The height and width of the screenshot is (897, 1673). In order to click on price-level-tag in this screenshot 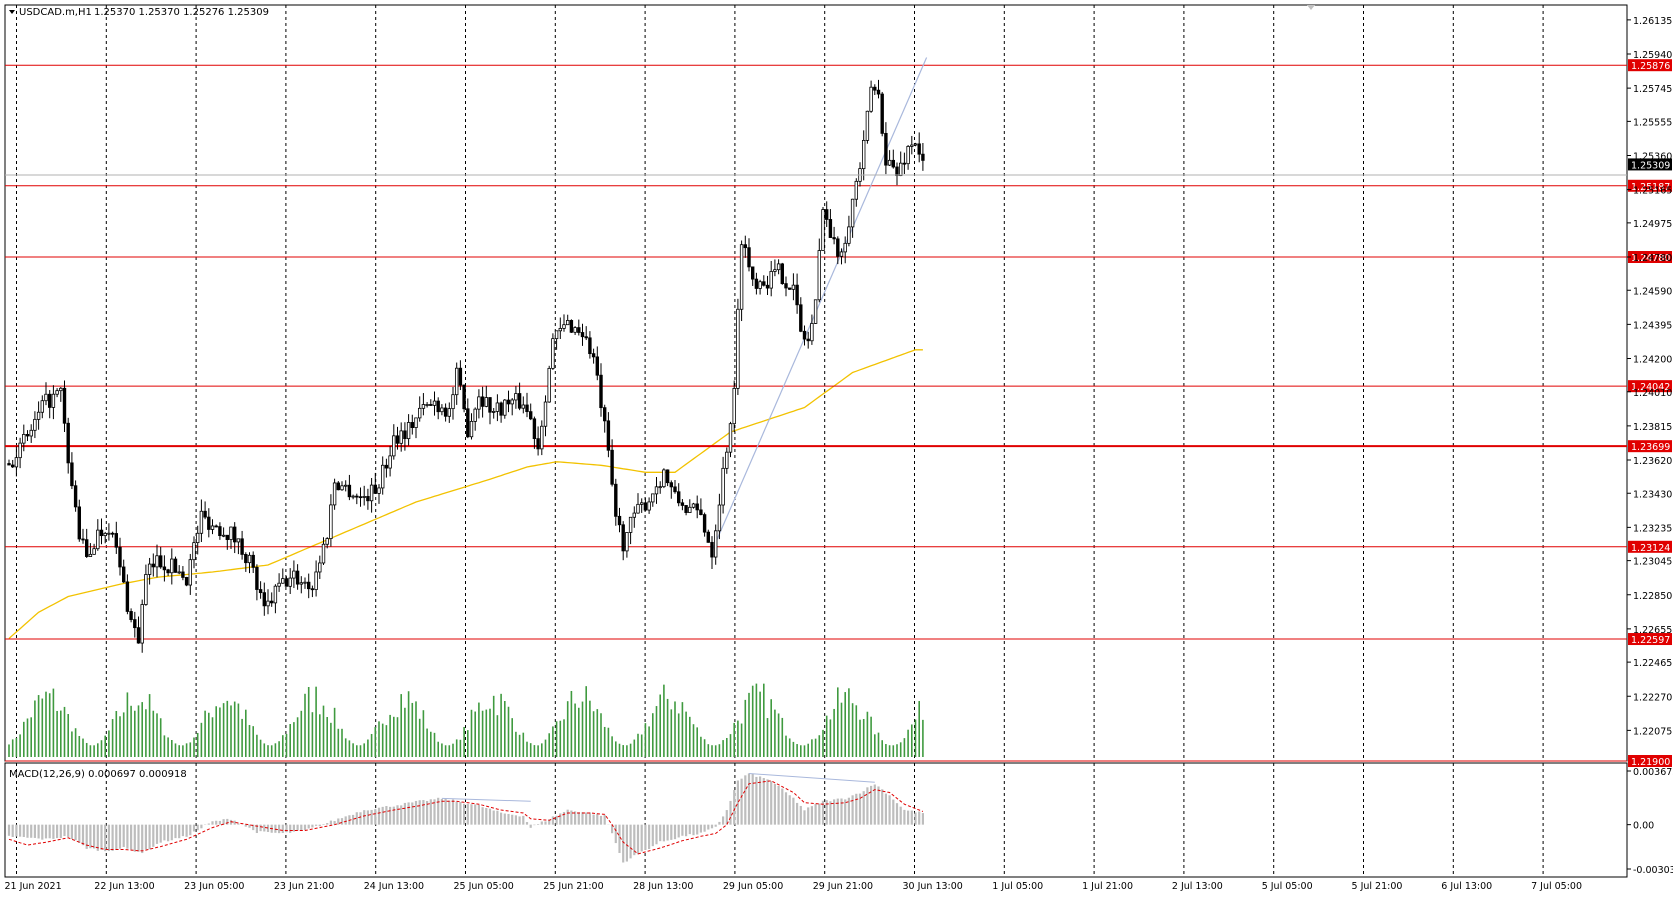, I will do `click(1650, 257)`.